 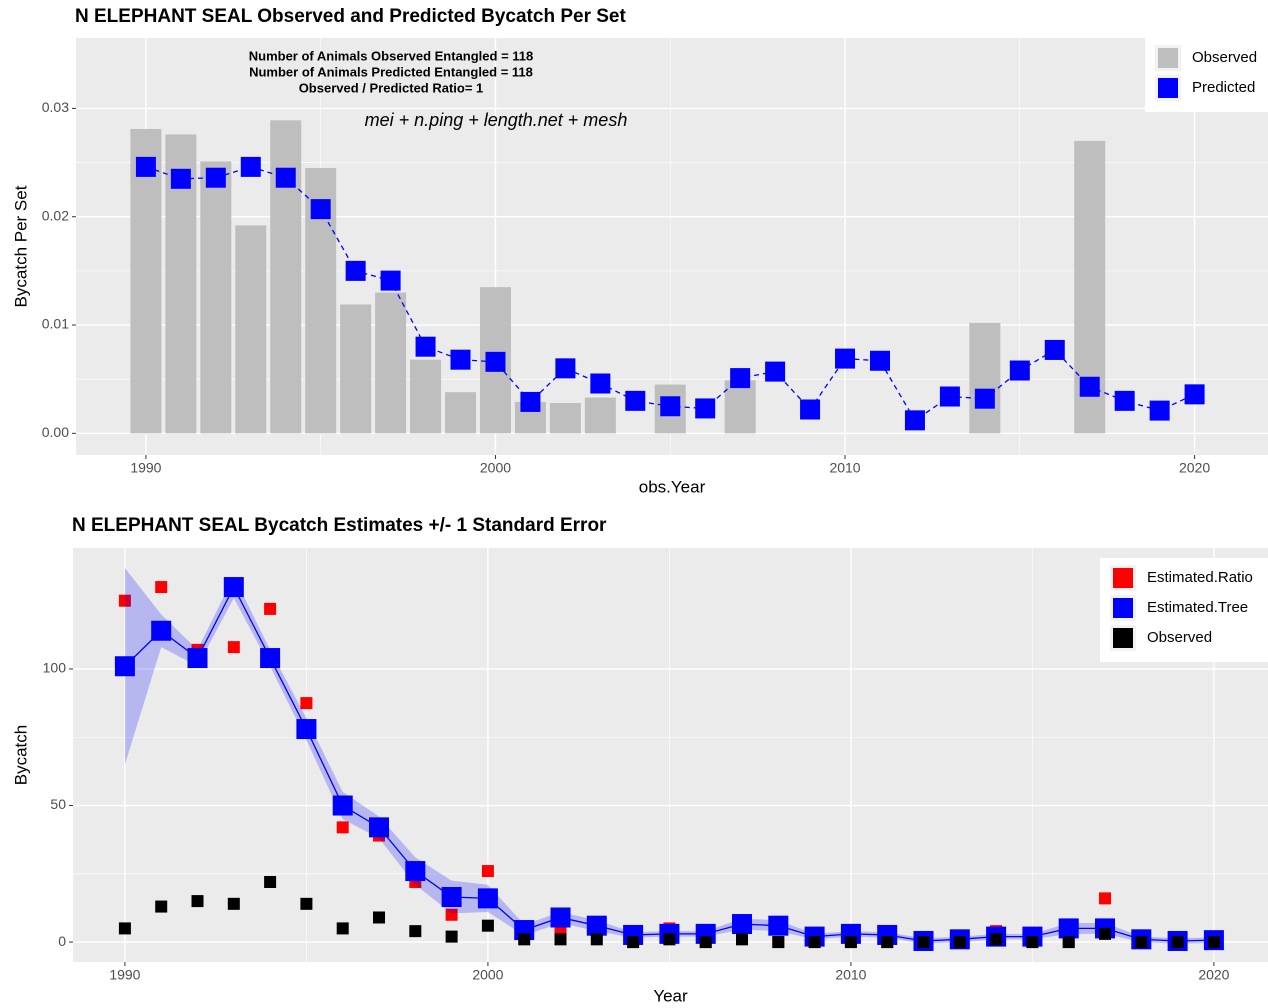 What do you see at coordinates (62, 941) in the screenshot?
I see `y-tick-label: 0` at bounding box center [62, 941].